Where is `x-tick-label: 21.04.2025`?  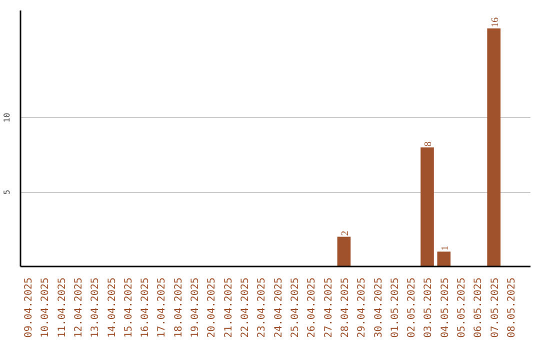 x-tick-label: 21.04.2025 is located at coordinates (228, 307).